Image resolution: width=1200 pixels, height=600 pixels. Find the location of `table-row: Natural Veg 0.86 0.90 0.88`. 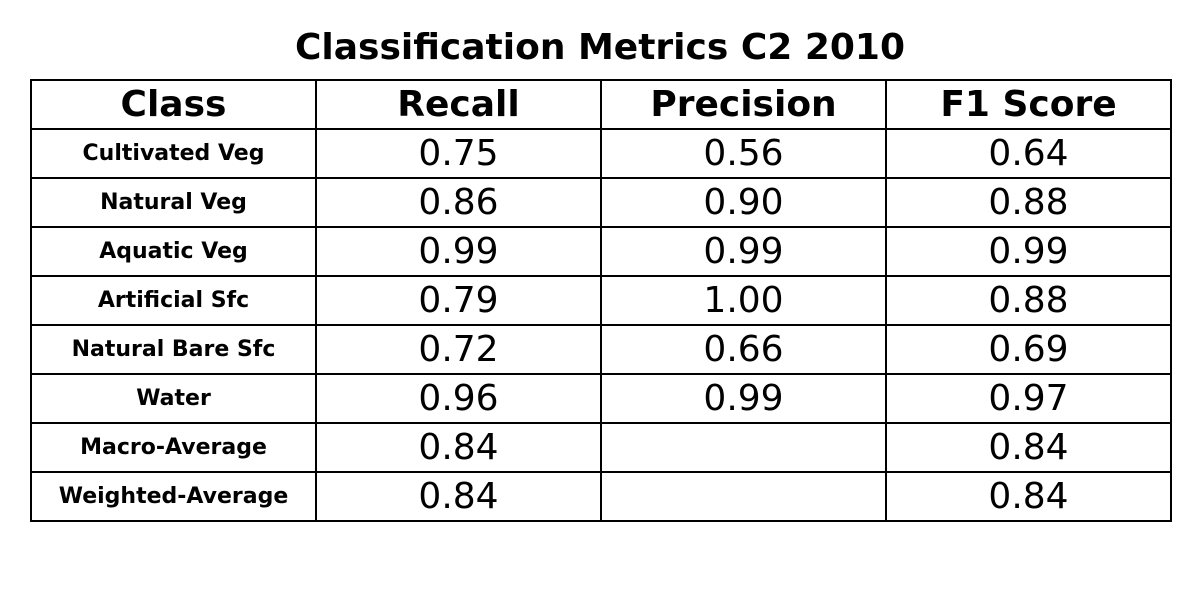

table-row: Natural Veg 0.86 0.90 0.88 is located at coordinates (601, 202).